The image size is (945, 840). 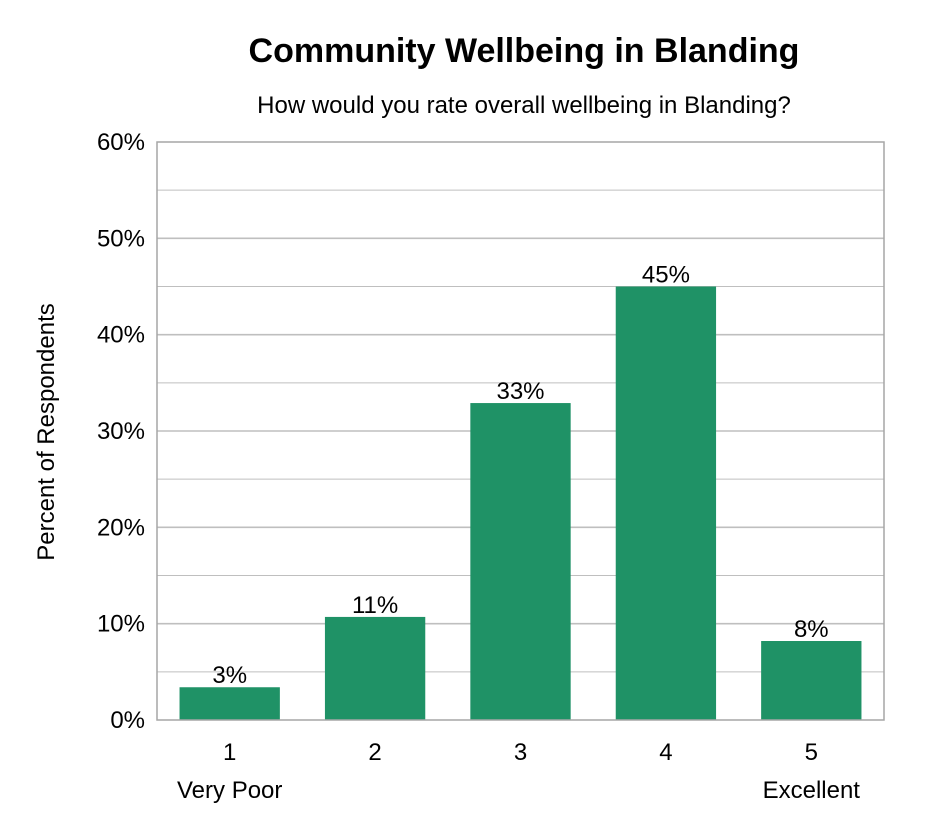 I want to click on chart-title: Community Wellbeing in Blanding, so click(x=524, y=51).